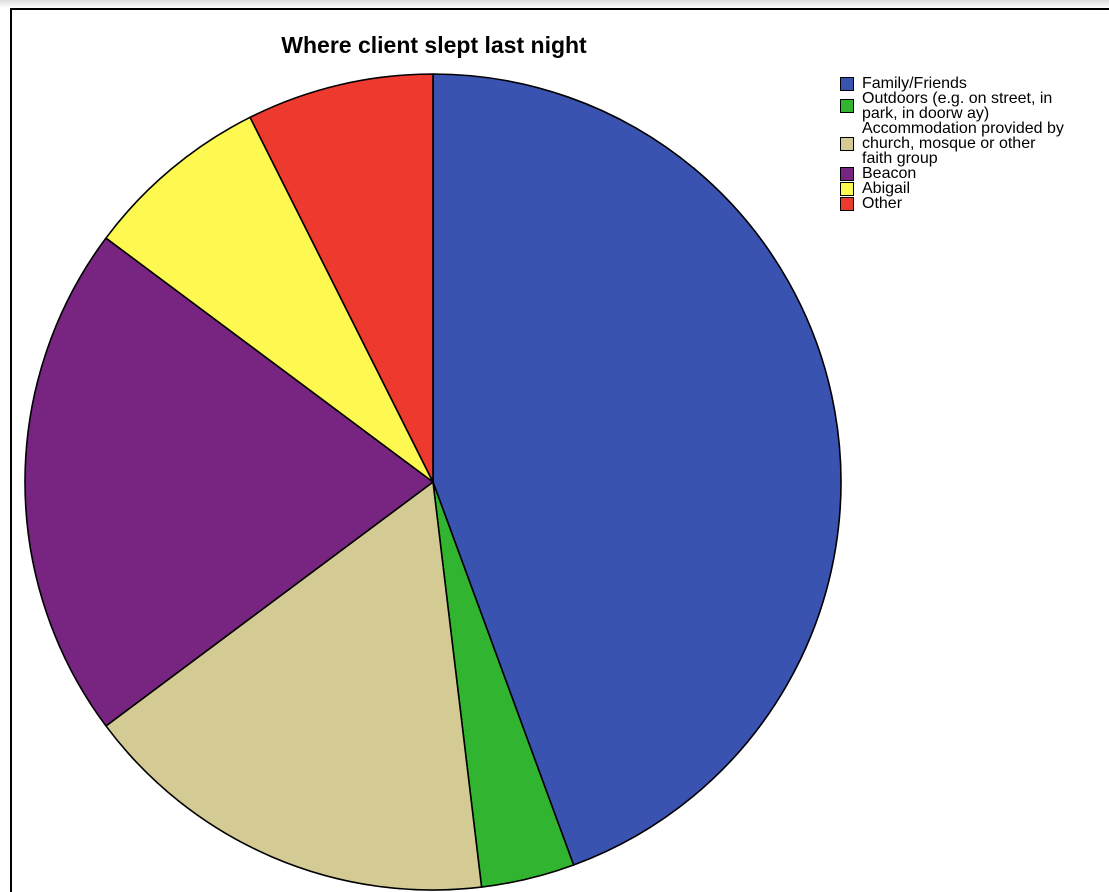  Describe the element at coordinates (973, 188) in the screenshot. I see `legend-item-abigail: Abigail` at that location.